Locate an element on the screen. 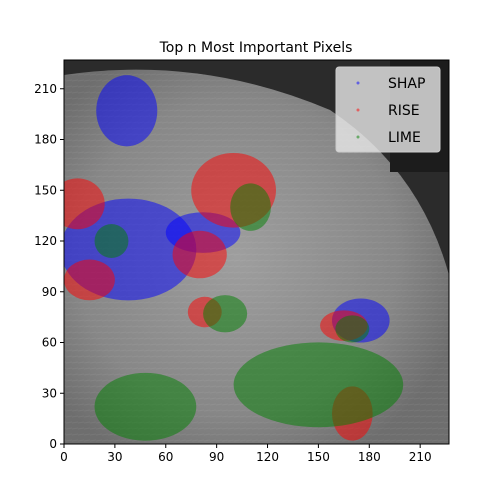 This screenshot has height=500, width=500. legend-label-rise: RISE is located at coordinates (404, 111).